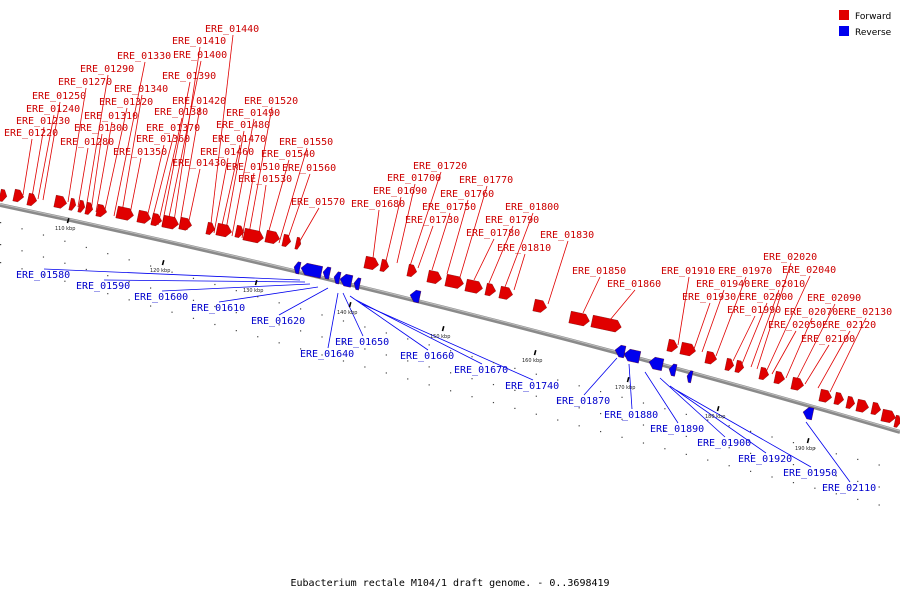  What do you see at coordinates (126, 102) in the screenshot?
I see `gene-label-forward: ERE_01320` at bounding box center [126, 102].